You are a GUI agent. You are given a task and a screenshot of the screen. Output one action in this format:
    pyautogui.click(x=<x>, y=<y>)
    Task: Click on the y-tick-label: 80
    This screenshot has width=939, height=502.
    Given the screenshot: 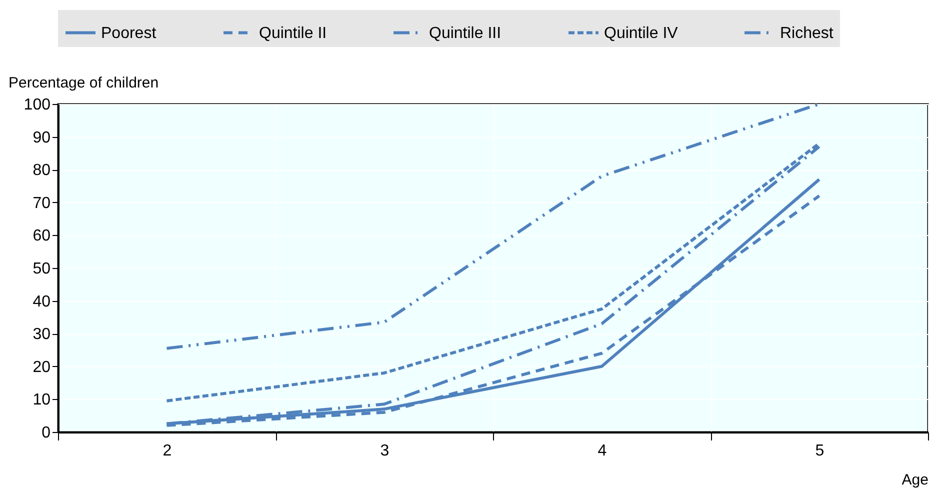 What is the action you would take?
    pyautogui.click(x=41, y=171)
    